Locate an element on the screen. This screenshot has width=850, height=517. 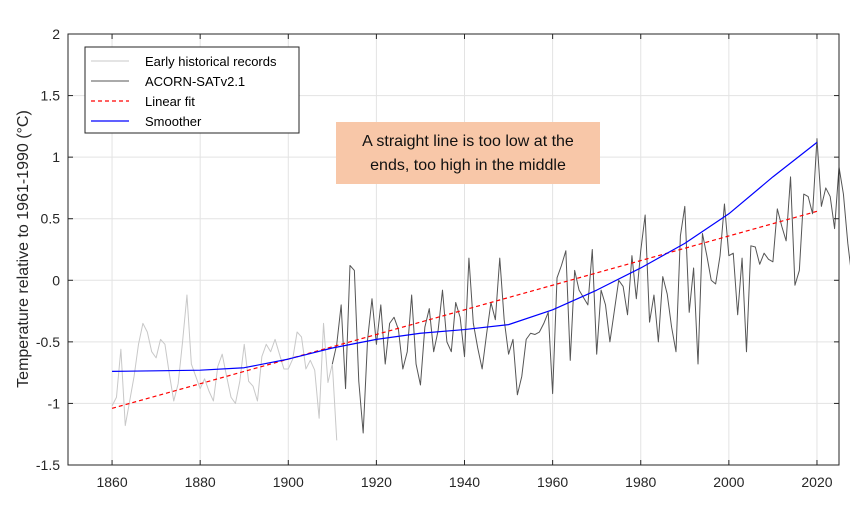
y-tick-label: 0.5 is located at coordinates (51, 219).